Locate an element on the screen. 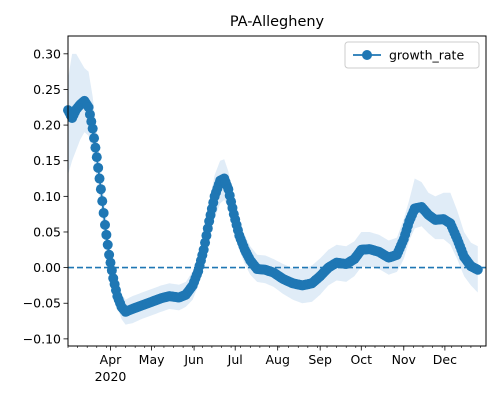 The width and height of the screenshot is (500, 400). x-tick-label: Nov is located at coordinates (404, 359).